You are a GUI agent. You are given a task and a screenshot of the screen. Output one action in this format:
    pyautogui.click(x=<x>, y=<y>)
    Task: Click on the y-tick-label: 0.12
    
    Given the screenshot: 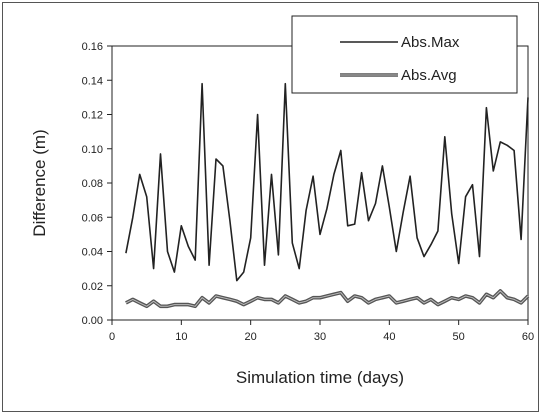 What is the action you would take?
    pyautogui.click(x=92, y=116)
    